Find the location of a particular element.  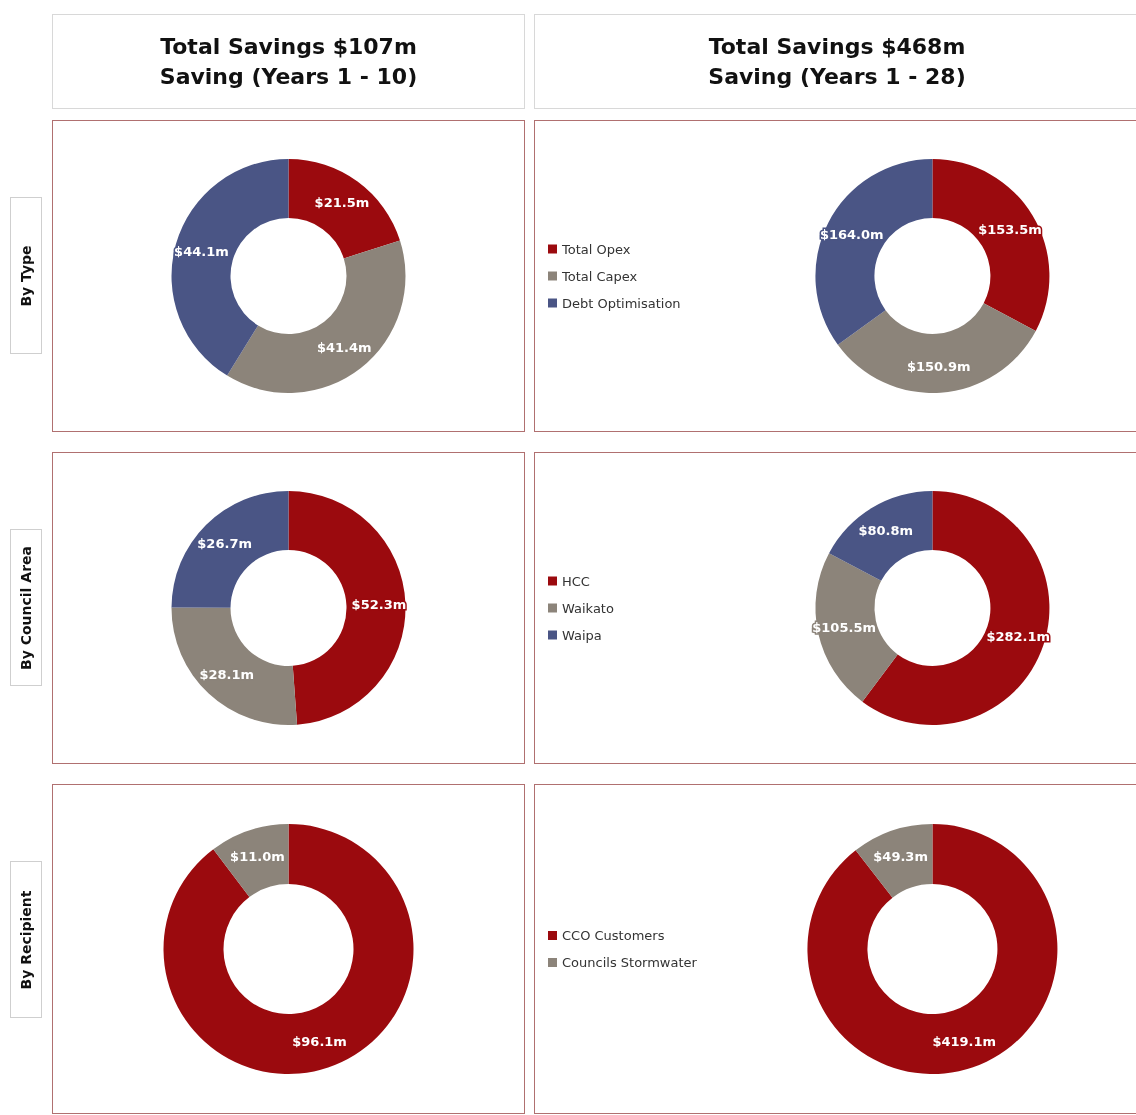

legend-label: Waipa is located at coordinates (582, 635).